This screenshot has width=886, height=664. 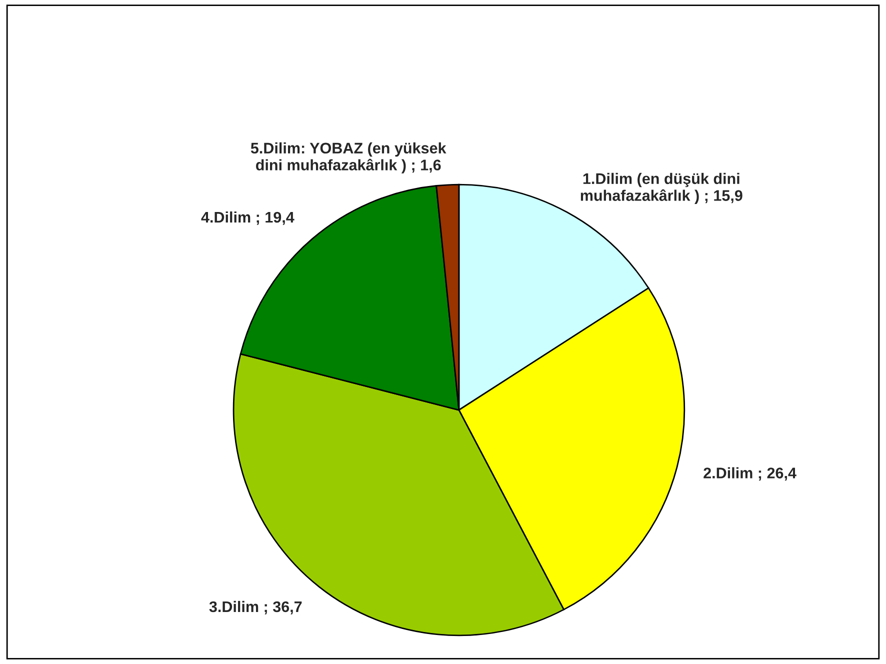 I want to click on slice-label: 5.Dilim: YOBAZ (en yüksek dini muhafazakârlık ) ; 1,6, so click(x=348, y=158).